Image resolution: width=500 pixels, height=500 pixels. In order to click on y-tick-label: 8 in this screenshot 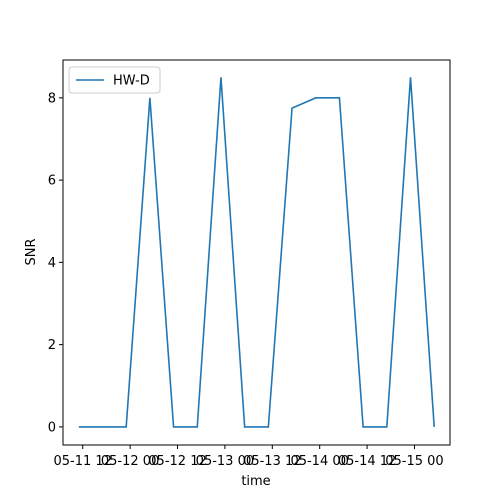, I will do `click(52, 98)`.